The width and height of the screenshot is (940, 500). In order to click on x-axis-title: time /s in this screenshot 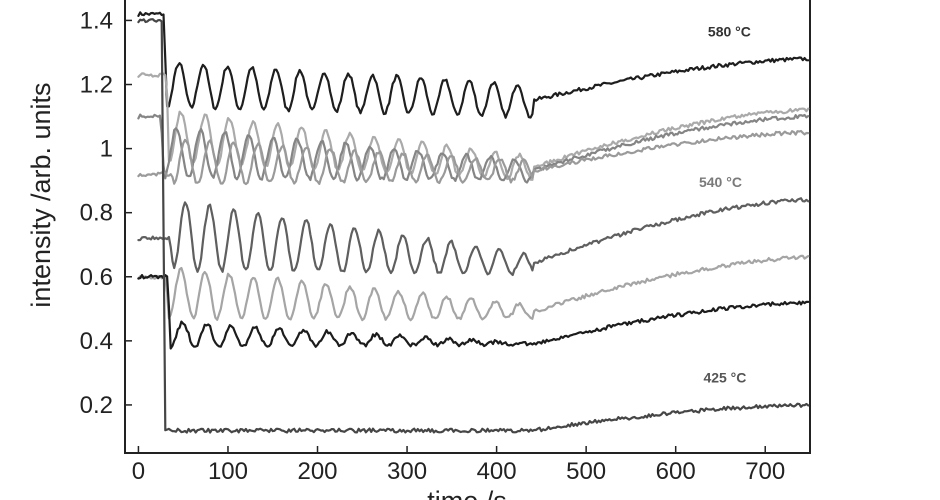, I will do `click(467, 493)`.